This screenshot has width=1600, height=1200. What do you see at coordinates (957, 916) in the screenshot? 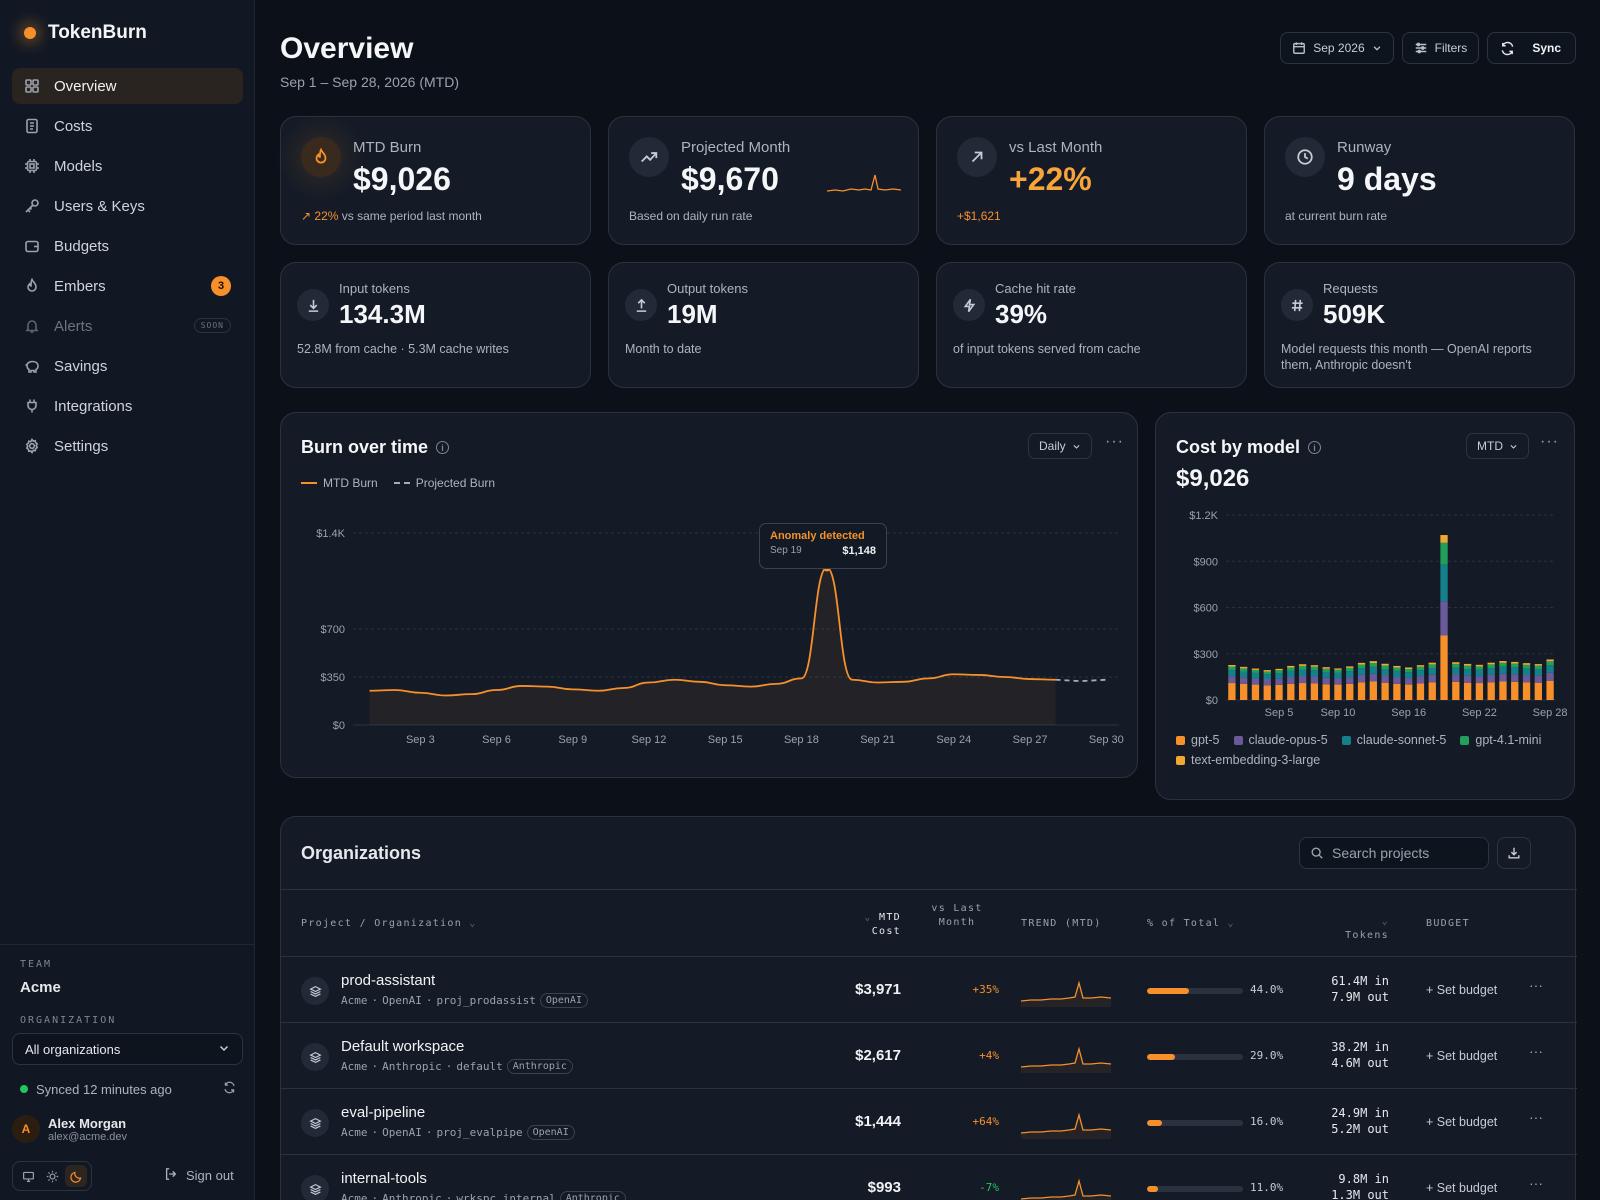
I see `column-header-vs: vs Last Month` at bounding box center [957, 916].